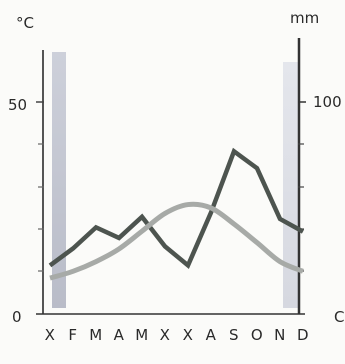 This screenshot has width=345, height=364. I want to click on month-label-4: M, so click(141, 335).